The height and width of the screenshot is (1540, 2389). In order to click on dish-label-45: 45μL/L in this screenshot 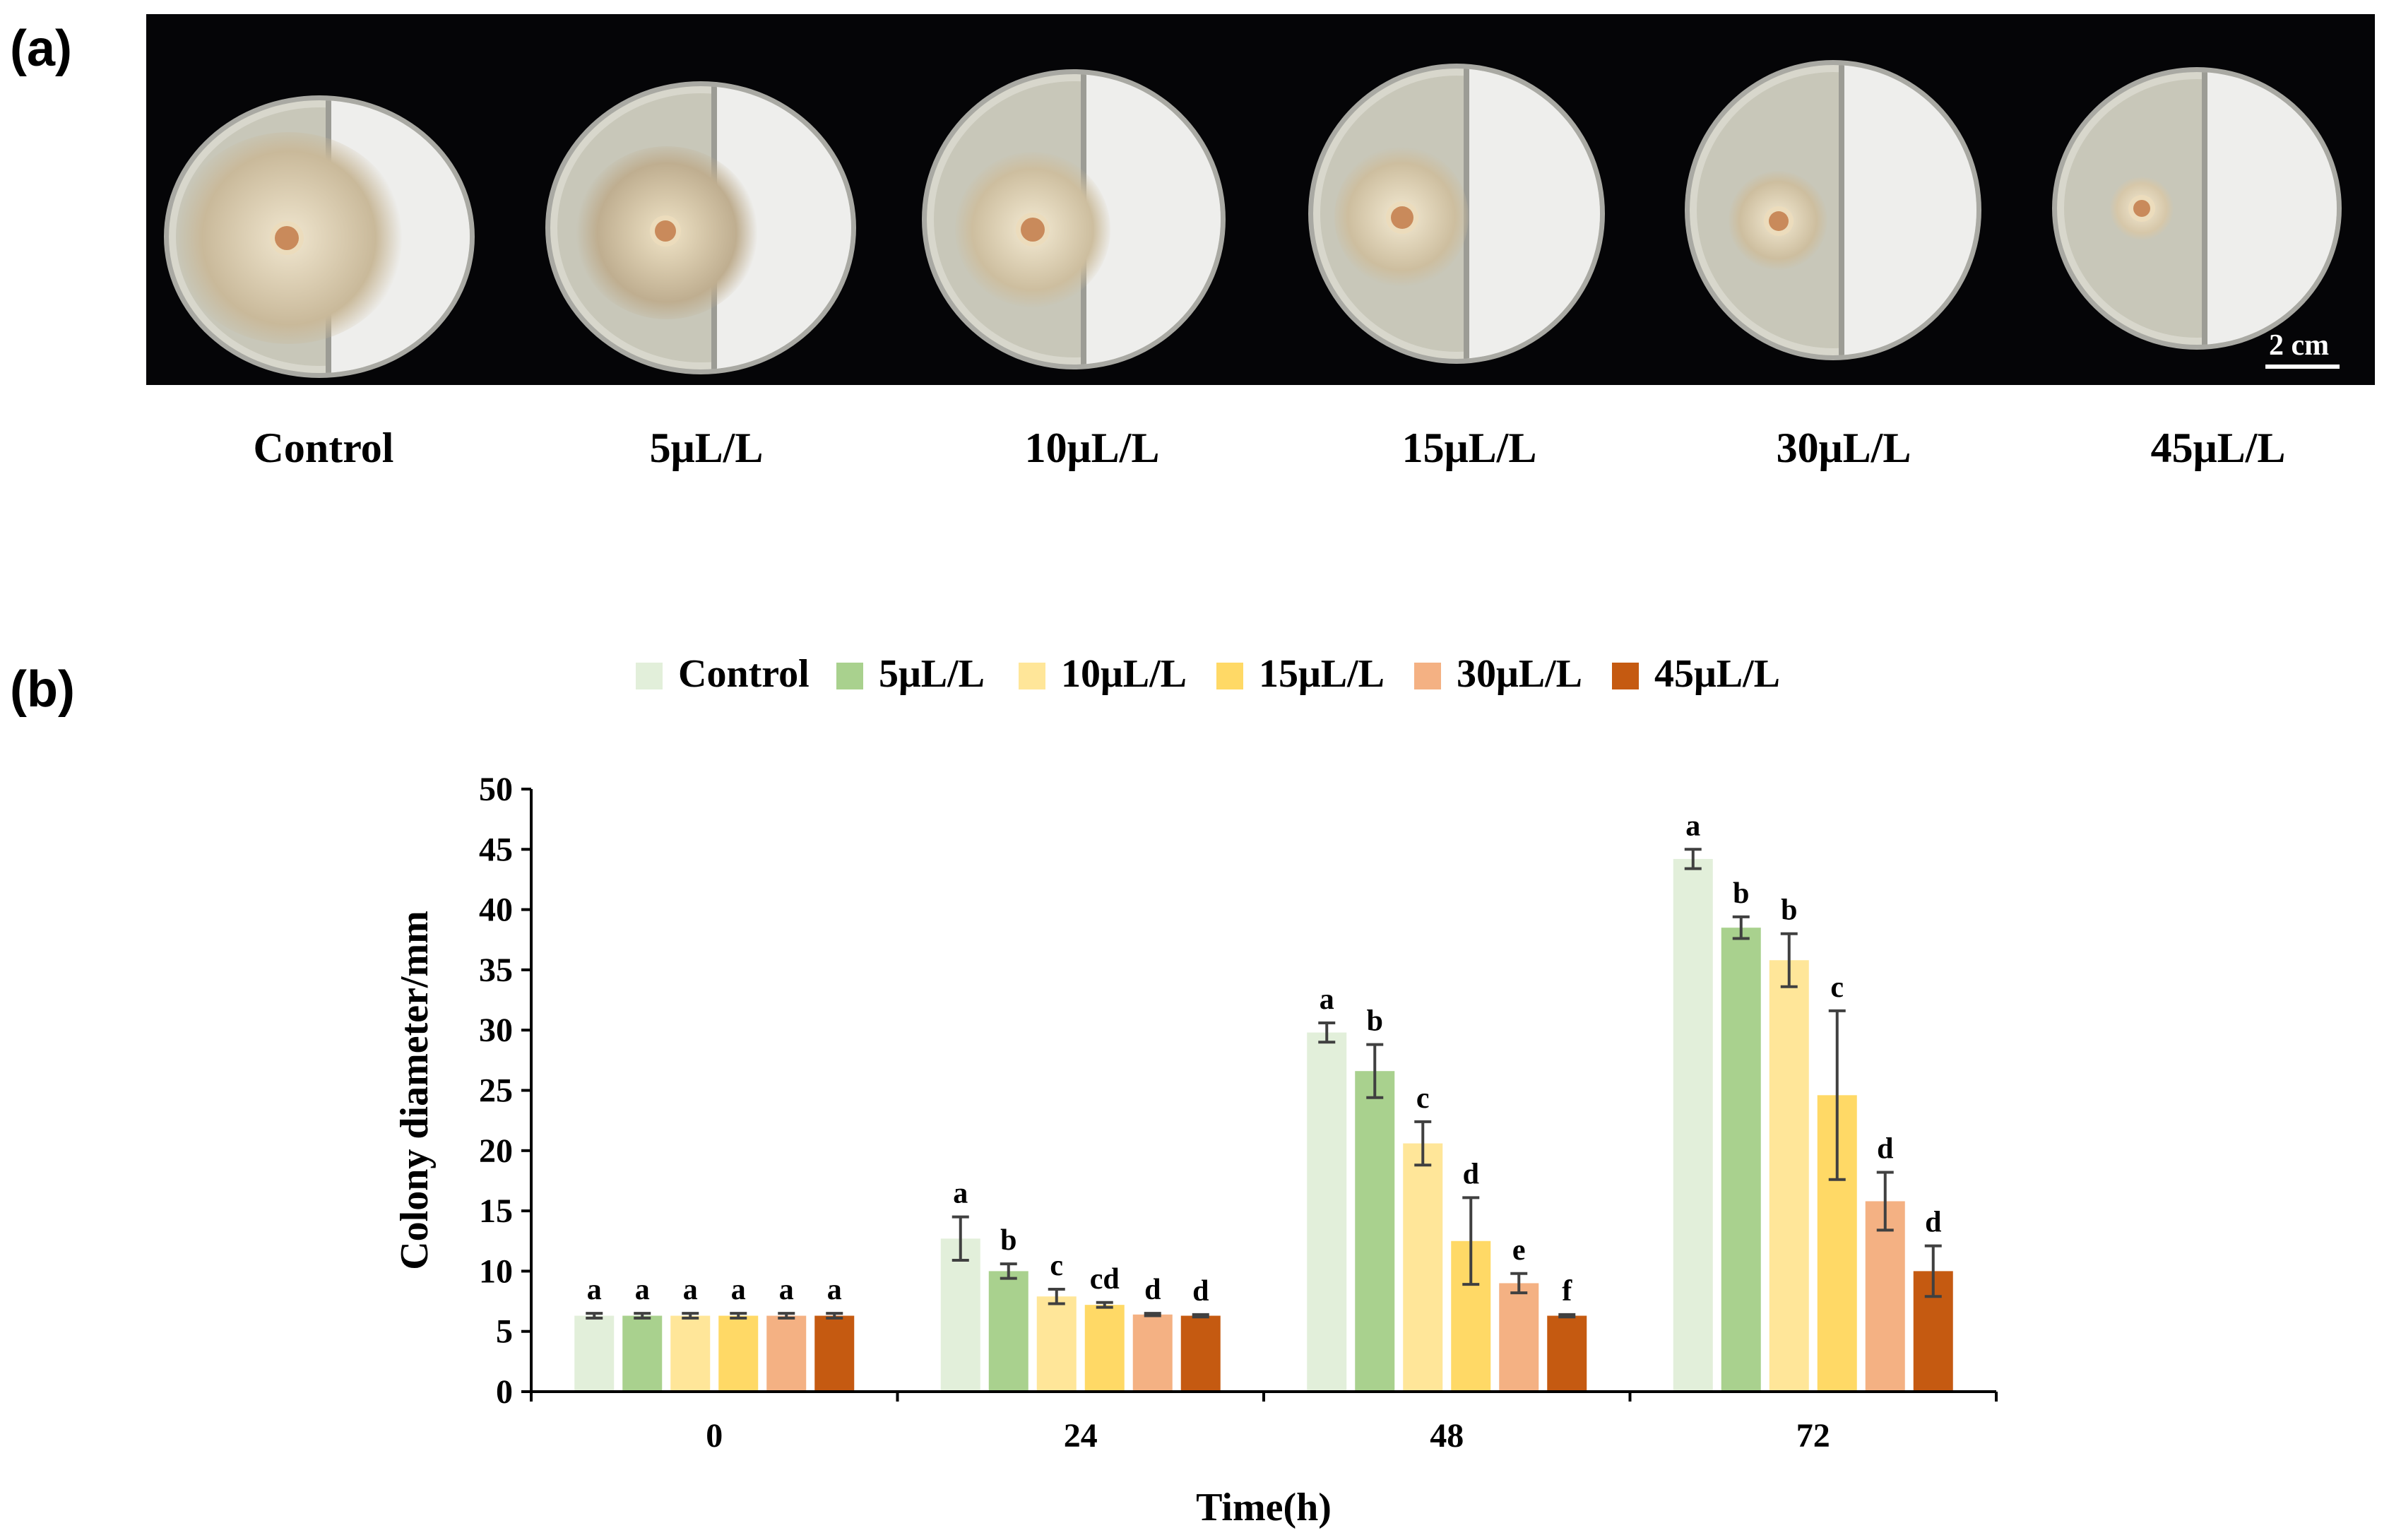, I will do `click(2218, 448)`.